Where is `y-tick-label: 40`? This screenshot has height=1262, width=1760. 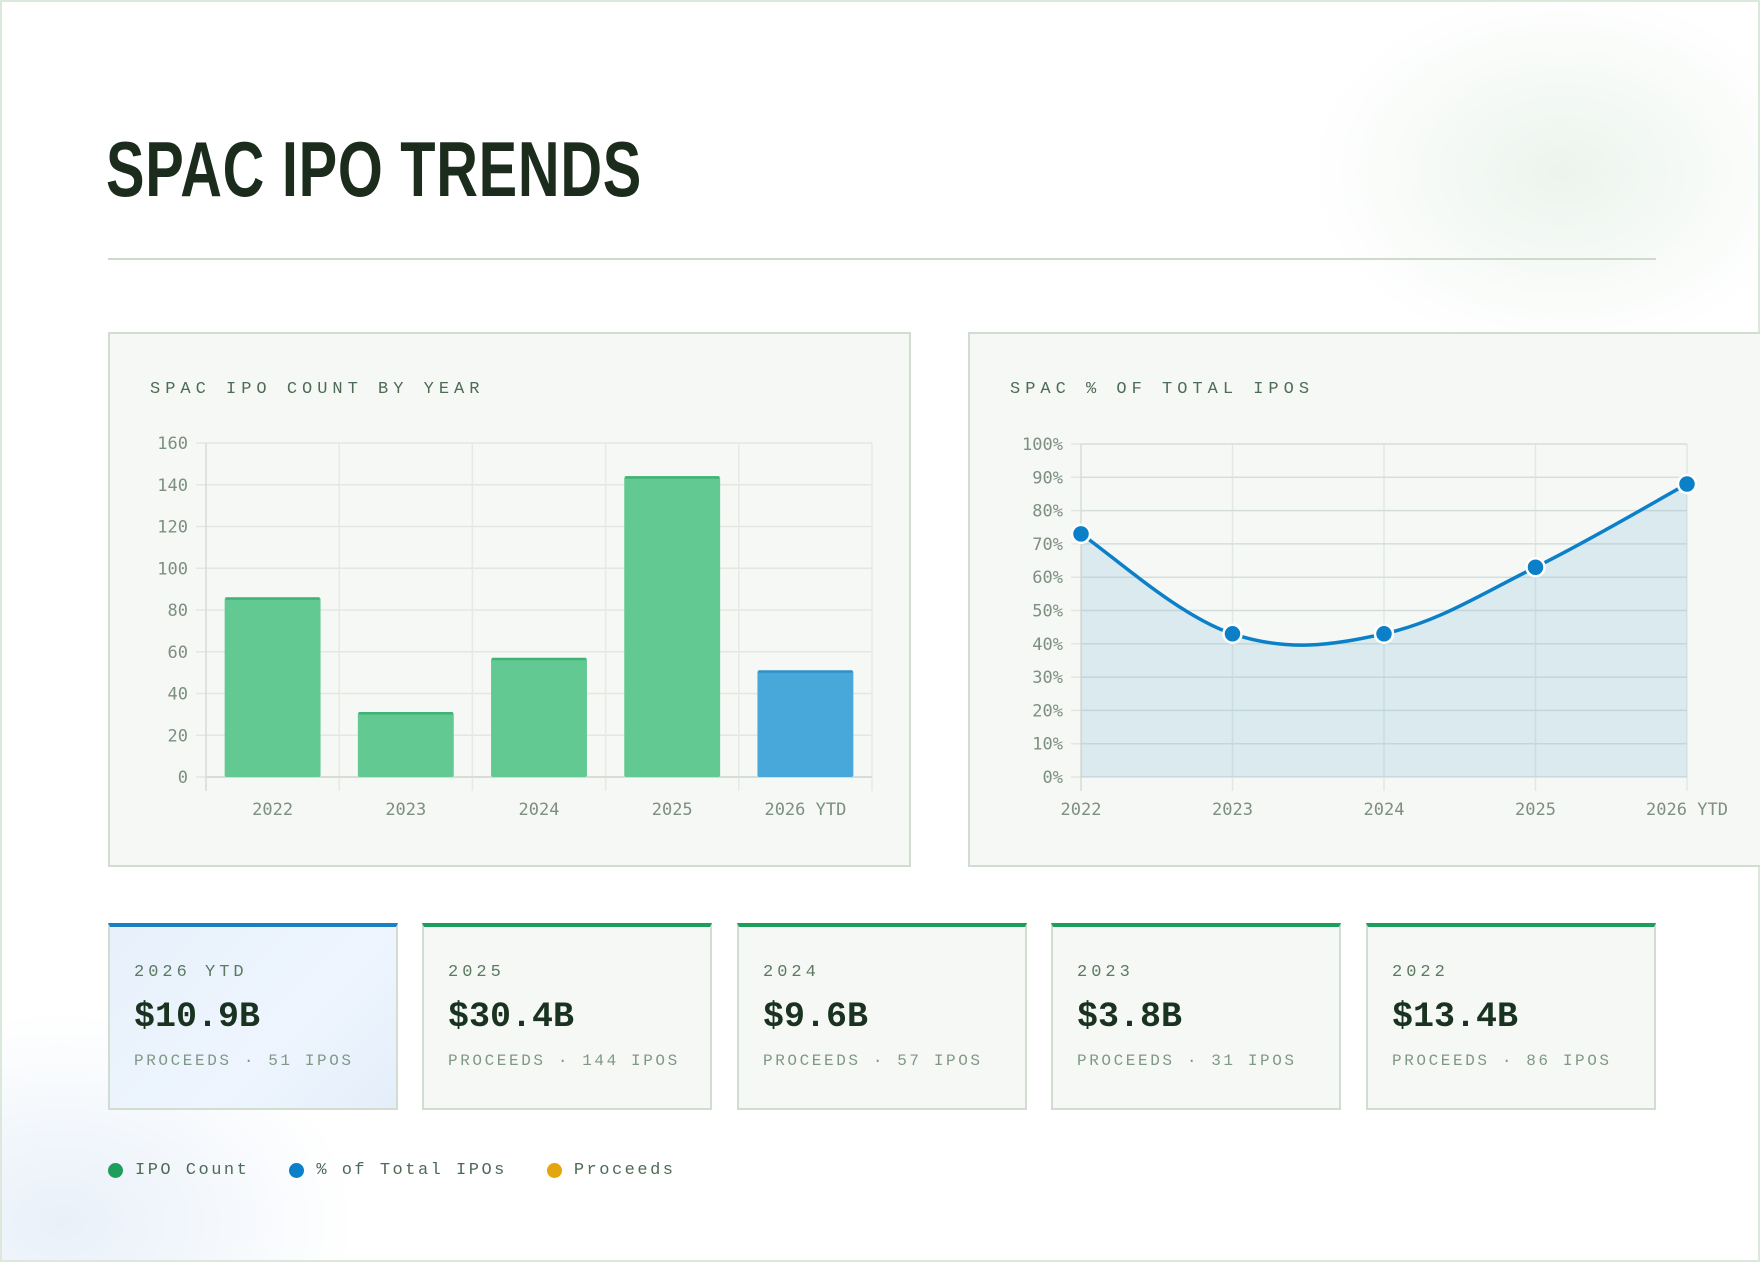
y-tick-label: 40 is located at coordinates (178, 695).